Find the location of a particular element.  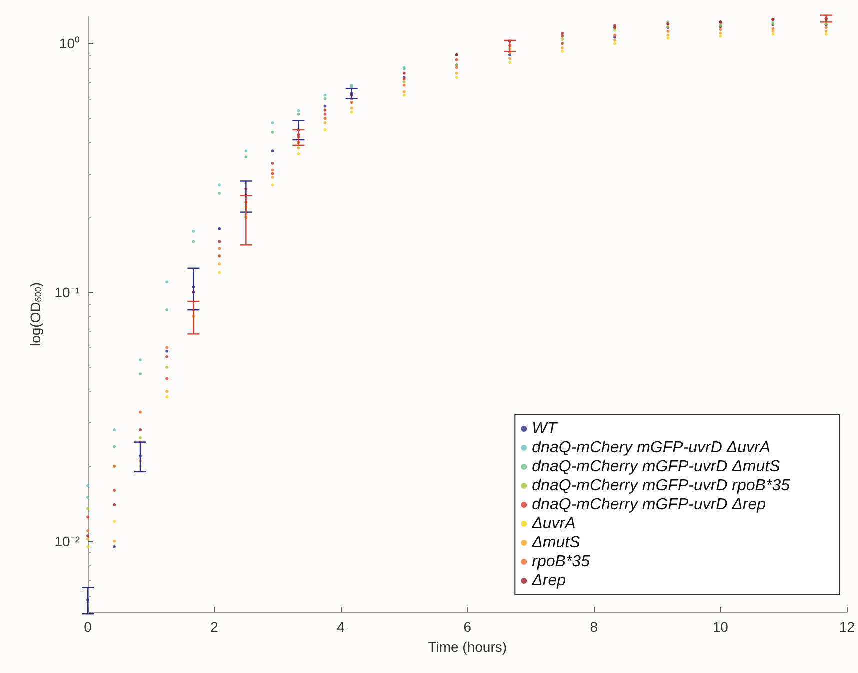

legend-label: ΔuvrA is located at coordinates (553, 524).